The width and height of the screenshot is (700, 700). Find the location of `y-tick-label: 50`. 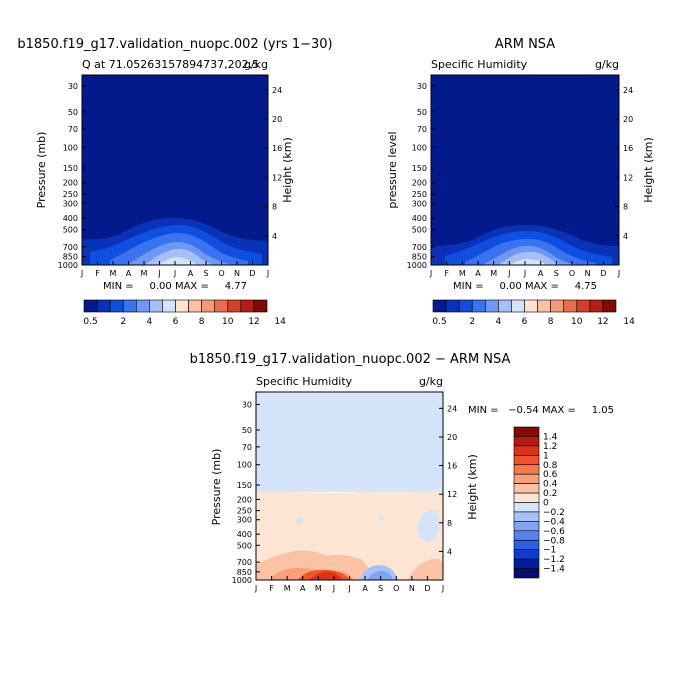

y-tick-label: 50 is located at coordinates (247, 430).